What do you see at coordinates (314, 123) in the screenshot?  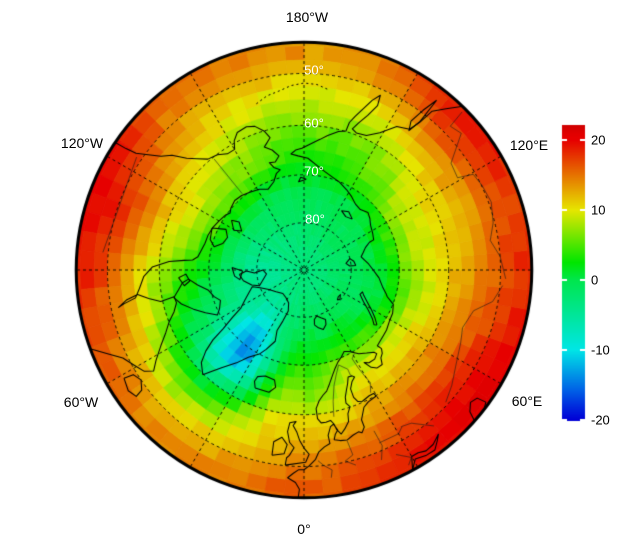 I see `latitude-label-60: 60°` at bounding box center [314, 123].